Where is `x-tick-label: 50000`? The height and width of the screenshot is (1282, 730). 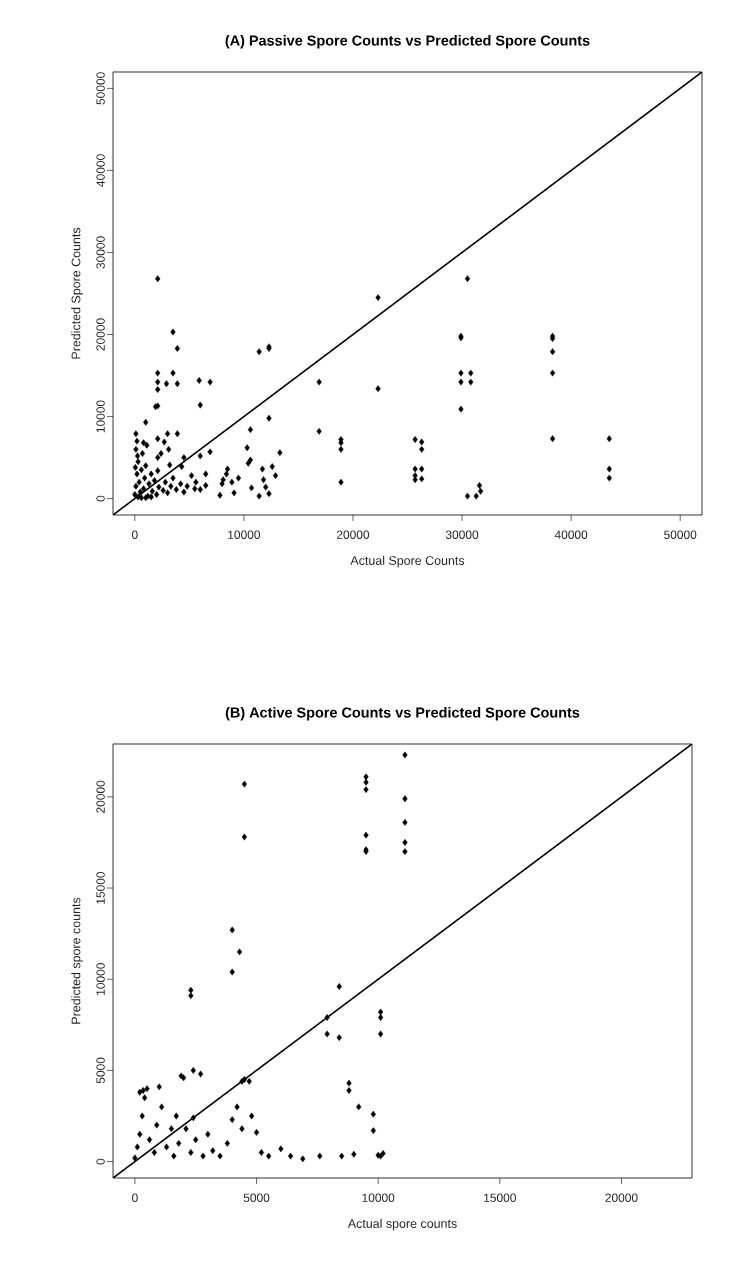 x-tick-label: 50000 is located at coordinates (680, 534).